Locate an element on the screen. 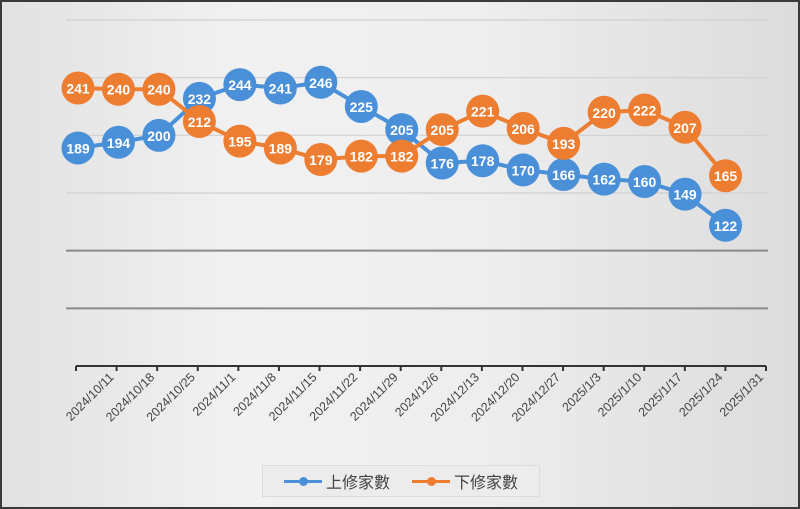 This screenshot has height=509, width=800. legend-item-upward: 上修家數 is located at coordinates (336, 481).